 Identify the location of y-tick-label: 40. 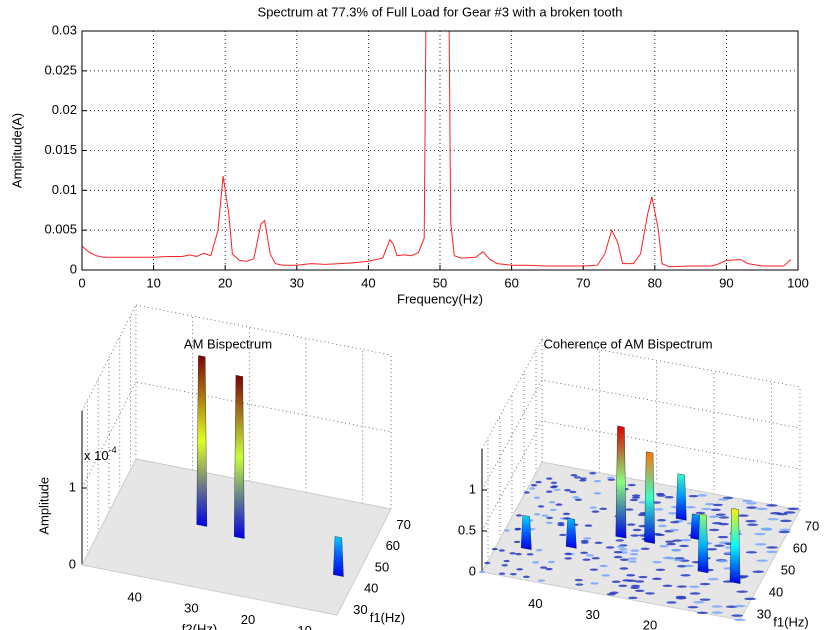
(371, 588).